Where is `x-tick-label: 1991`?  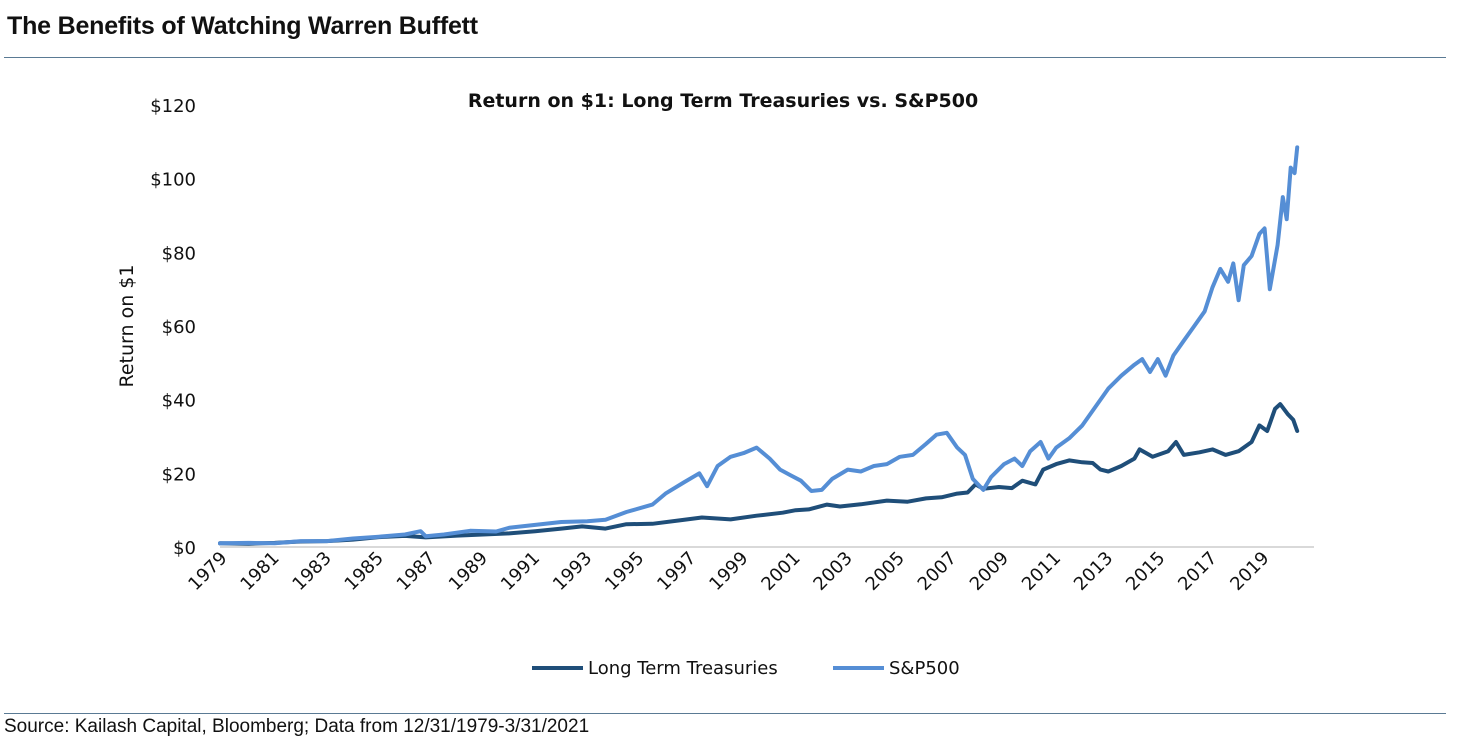
x-tick-label: 1991 is located at coordinates (520, 571).